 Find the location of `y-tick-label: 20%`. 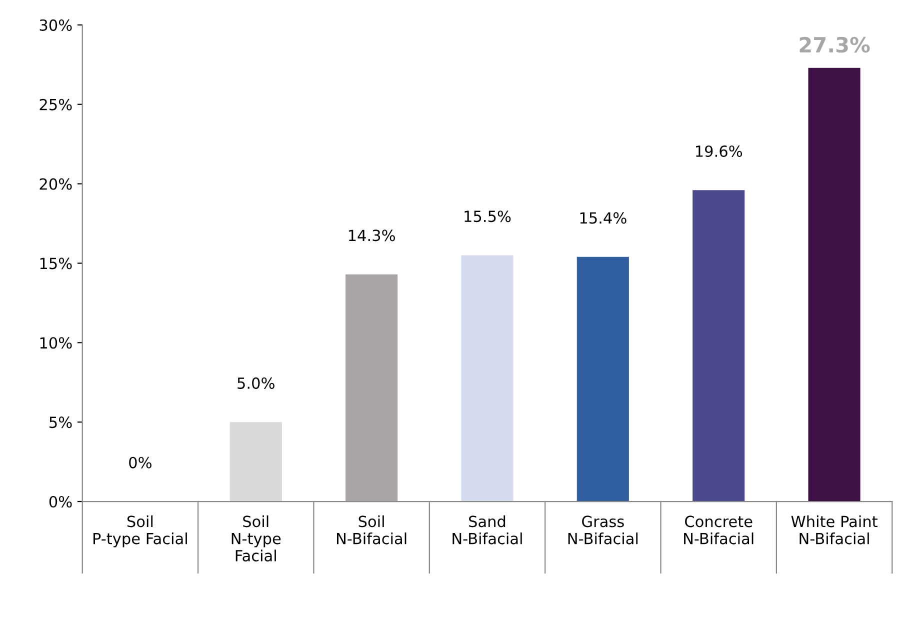

y-tick-label: 20% is located at coordinates (56, 184).